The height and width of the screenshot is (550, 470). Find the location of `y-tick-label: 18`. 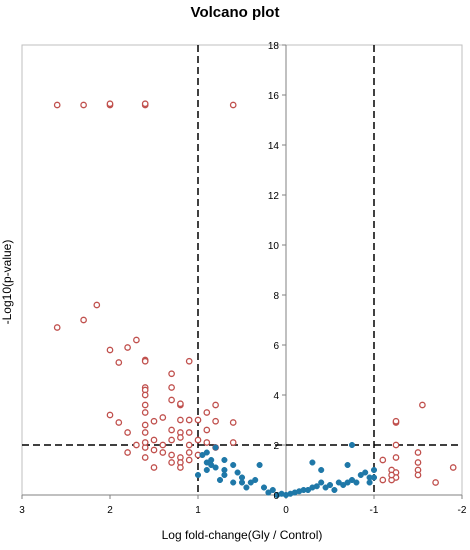

y-tick-label: 18 is located at coordinates (274, 46).